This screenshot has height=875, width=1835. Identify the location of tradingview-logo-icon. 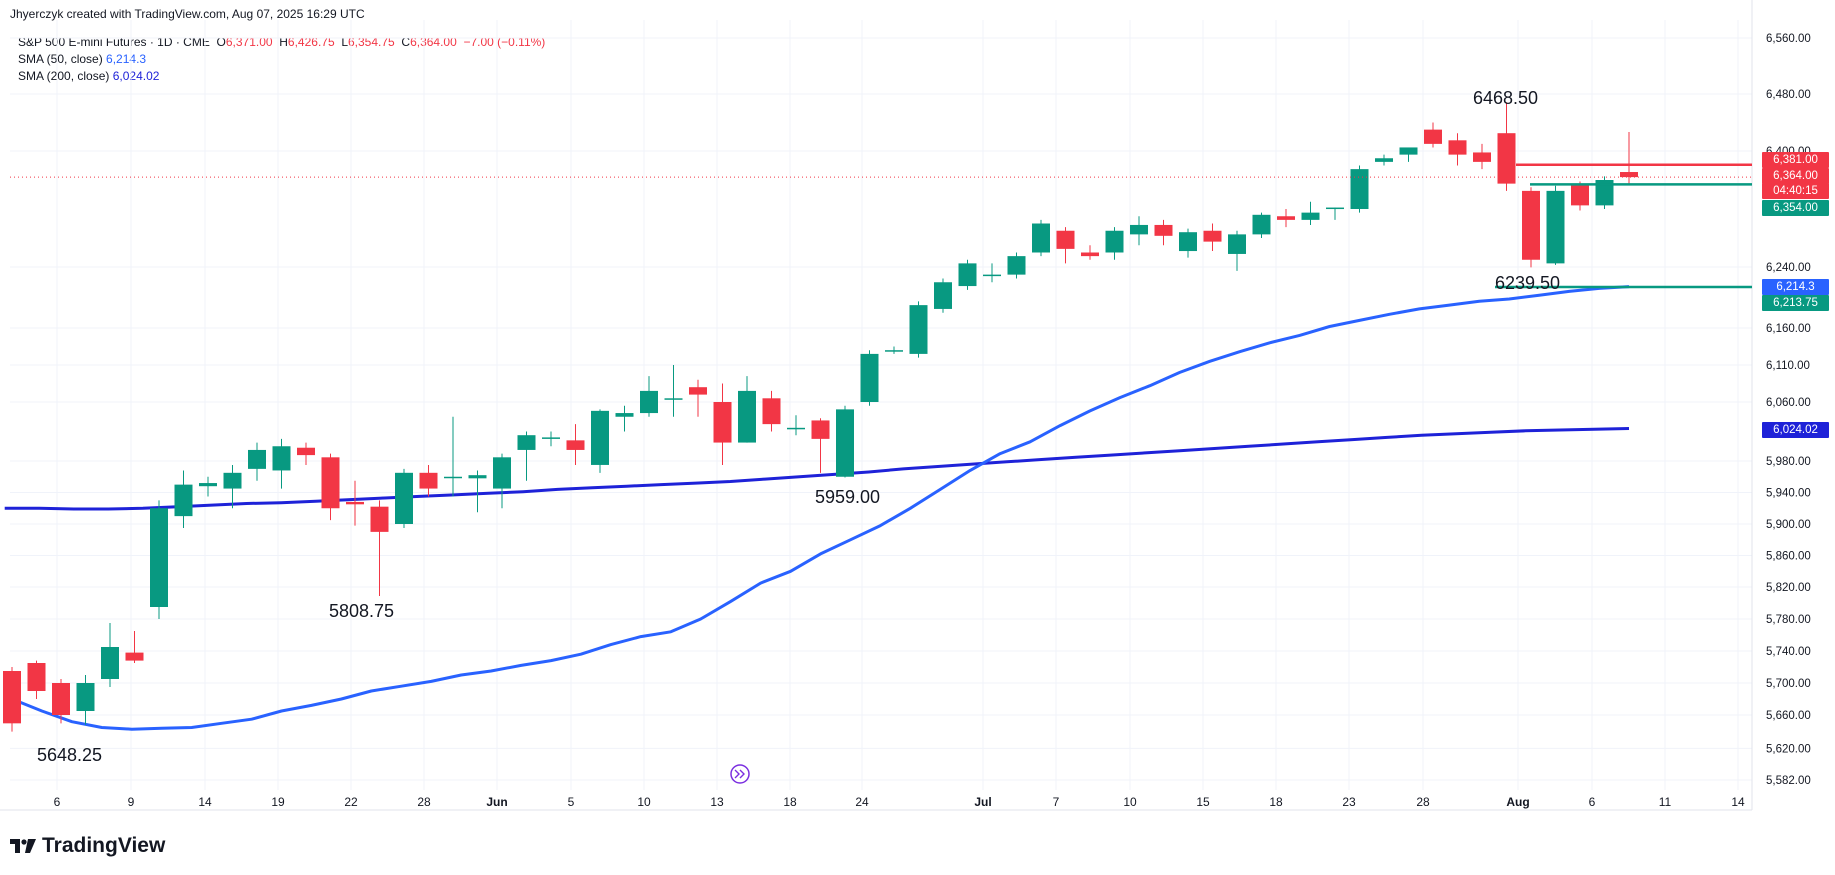
(23, 846).